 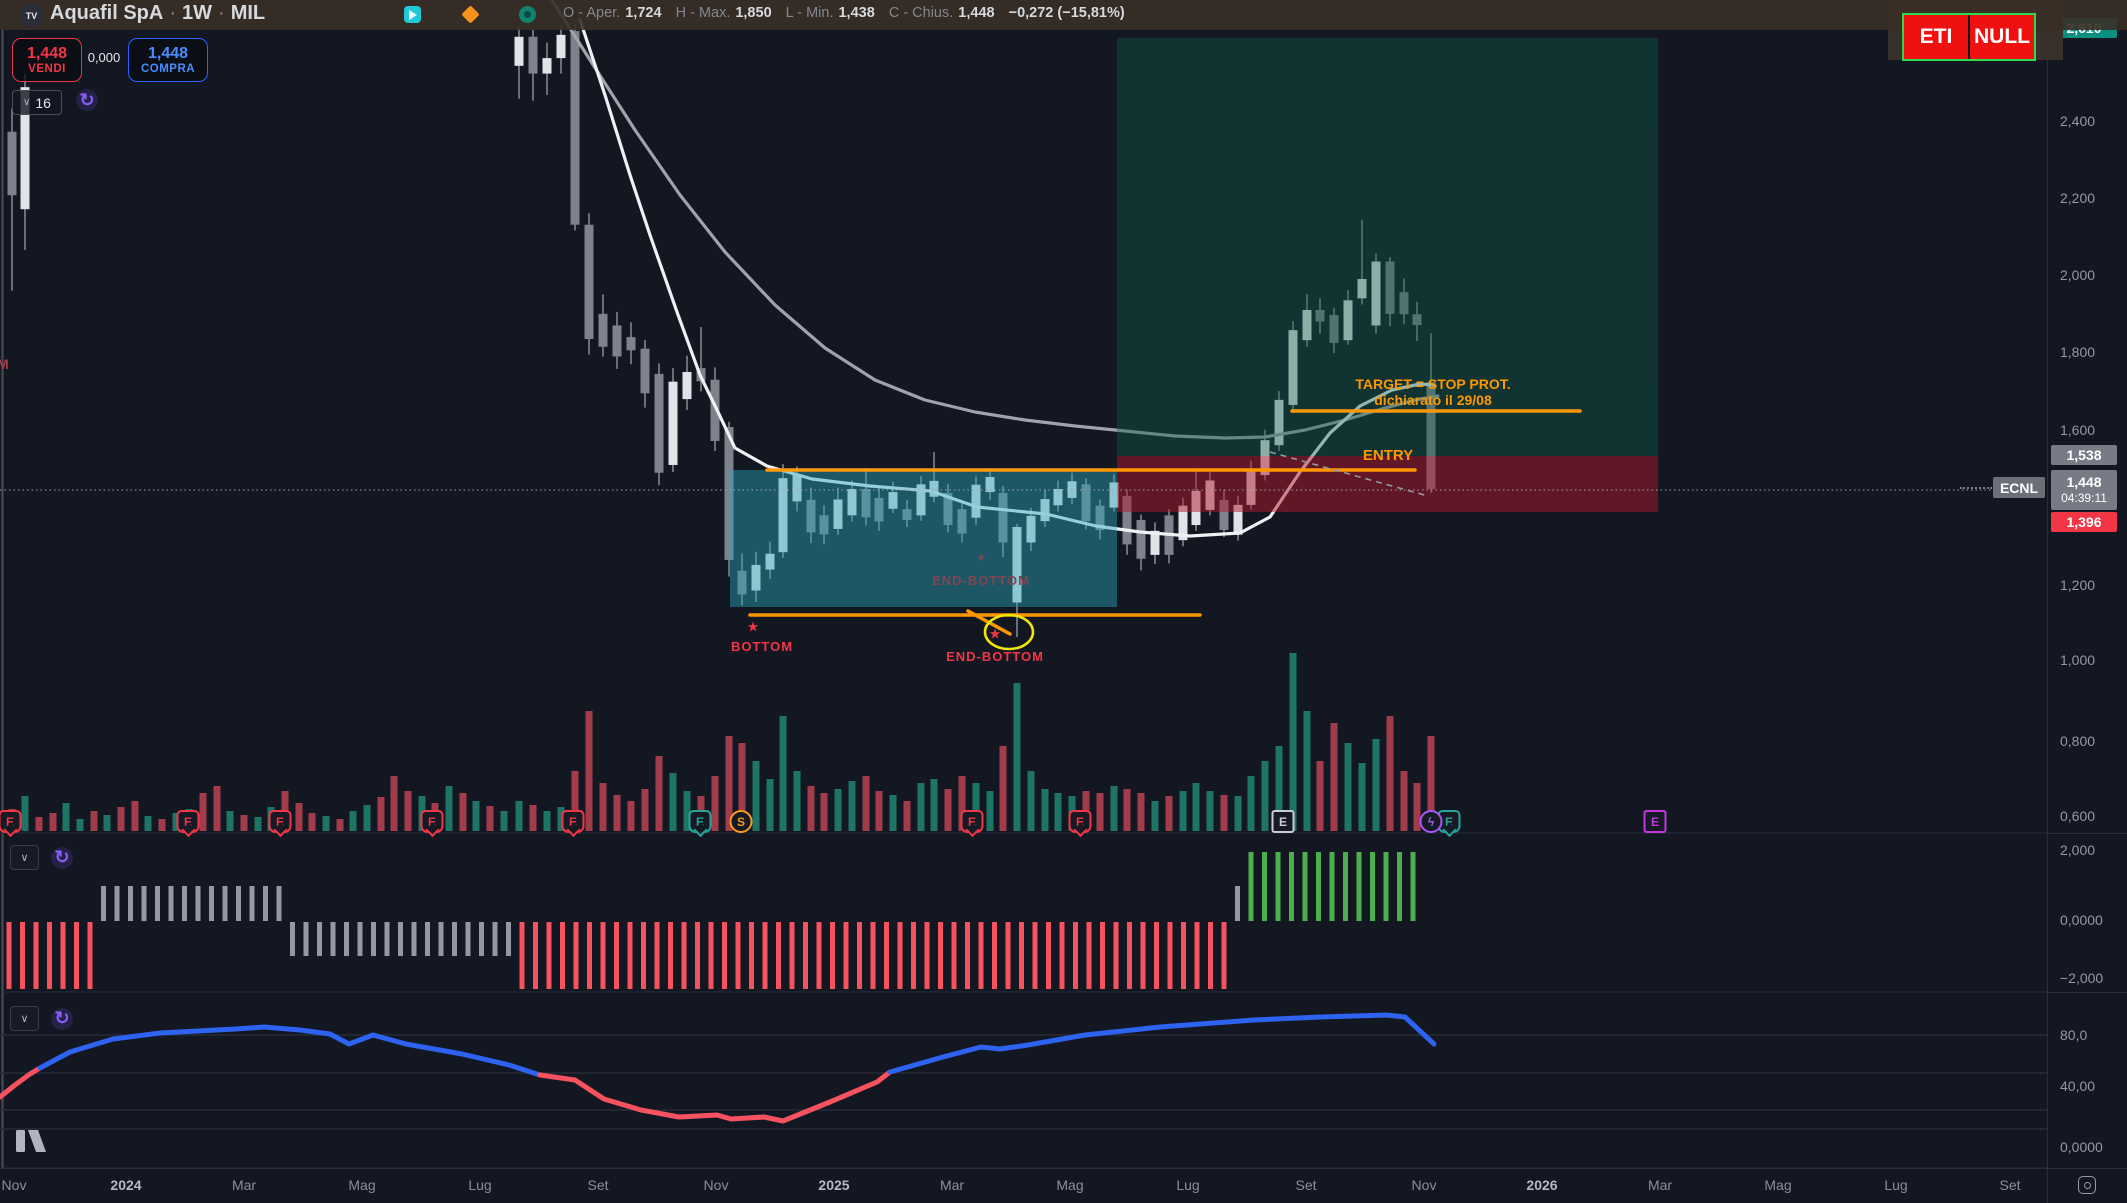 I want to click on symbol-exchange: MIL, so click(x=248, y=13).